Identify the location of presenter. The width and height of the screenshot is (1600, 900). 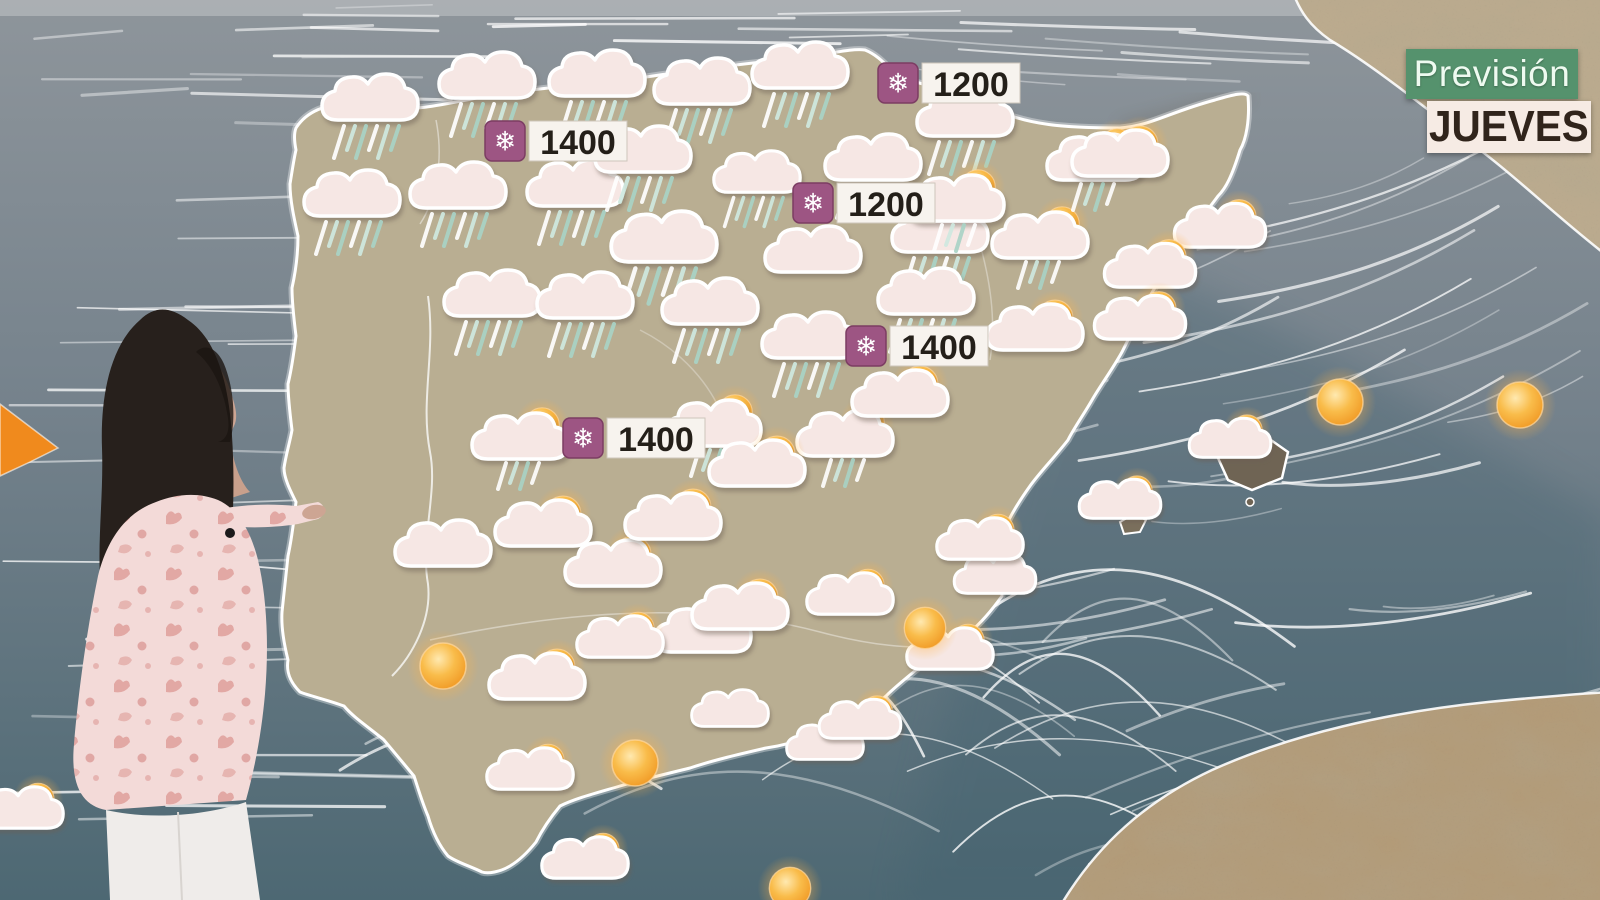
(199, 604).